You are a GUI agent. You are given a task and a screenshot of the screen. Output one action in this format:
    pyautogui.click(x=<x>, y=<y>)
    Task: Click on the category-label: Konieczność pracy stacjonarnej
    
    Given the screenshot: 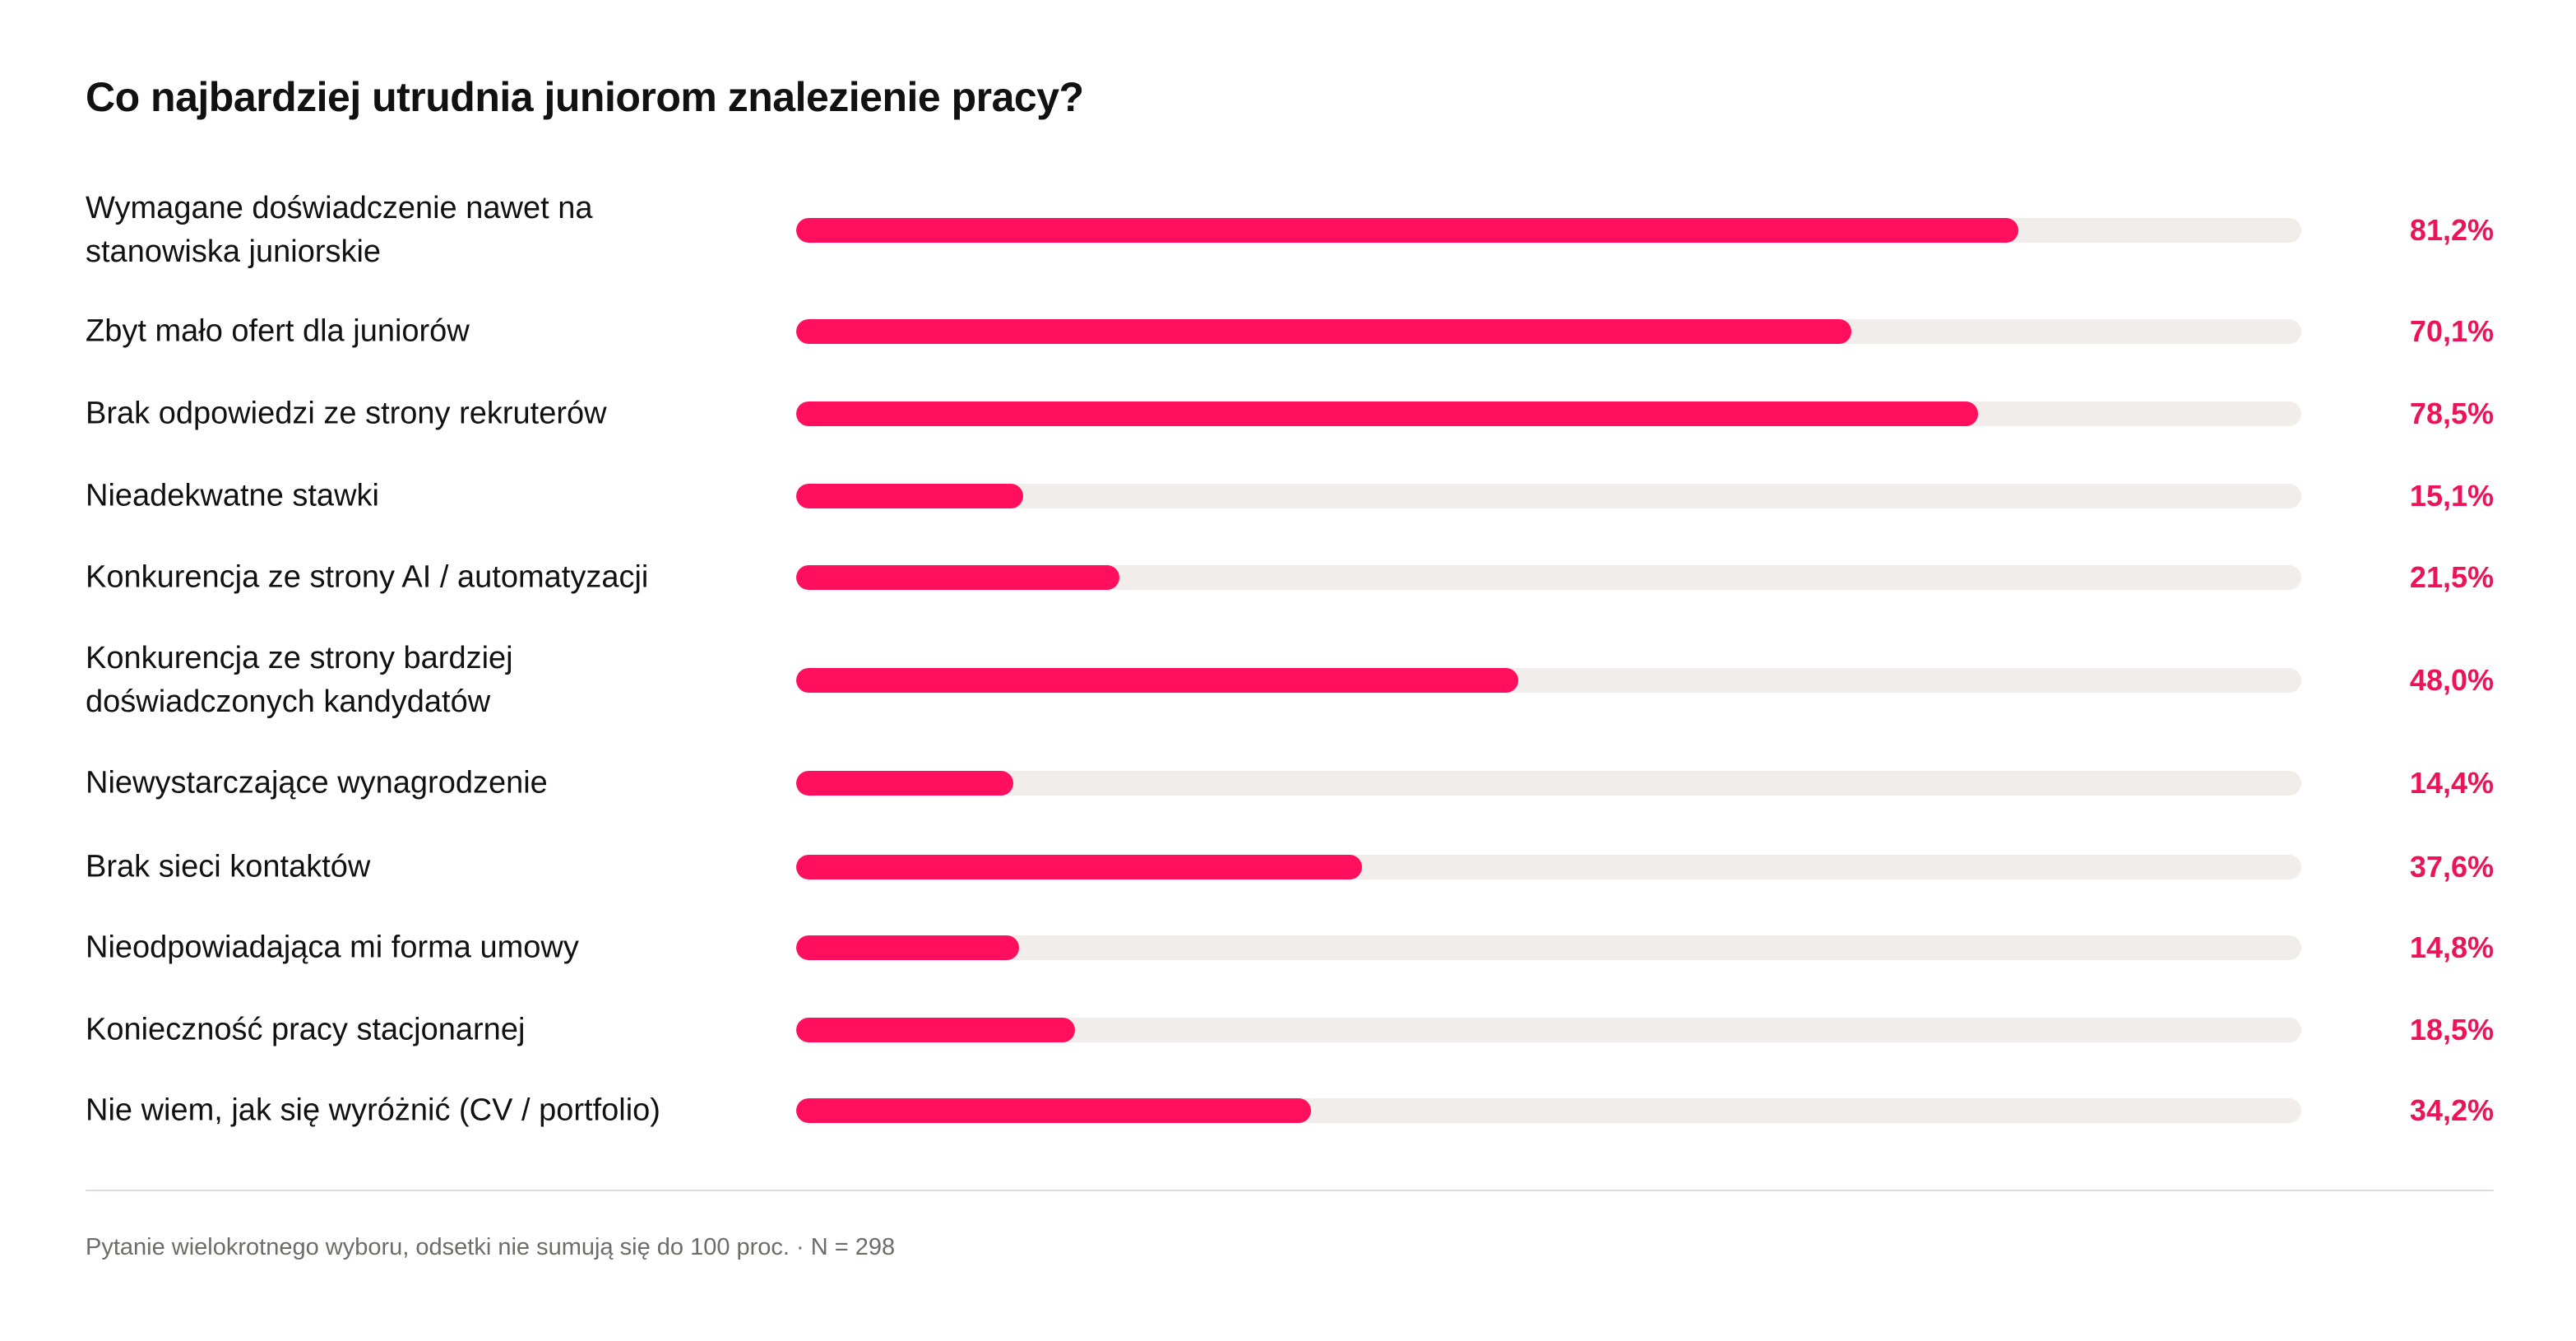 What is the action you would take?
    pyautogui.click(x=306, y=1029)
    